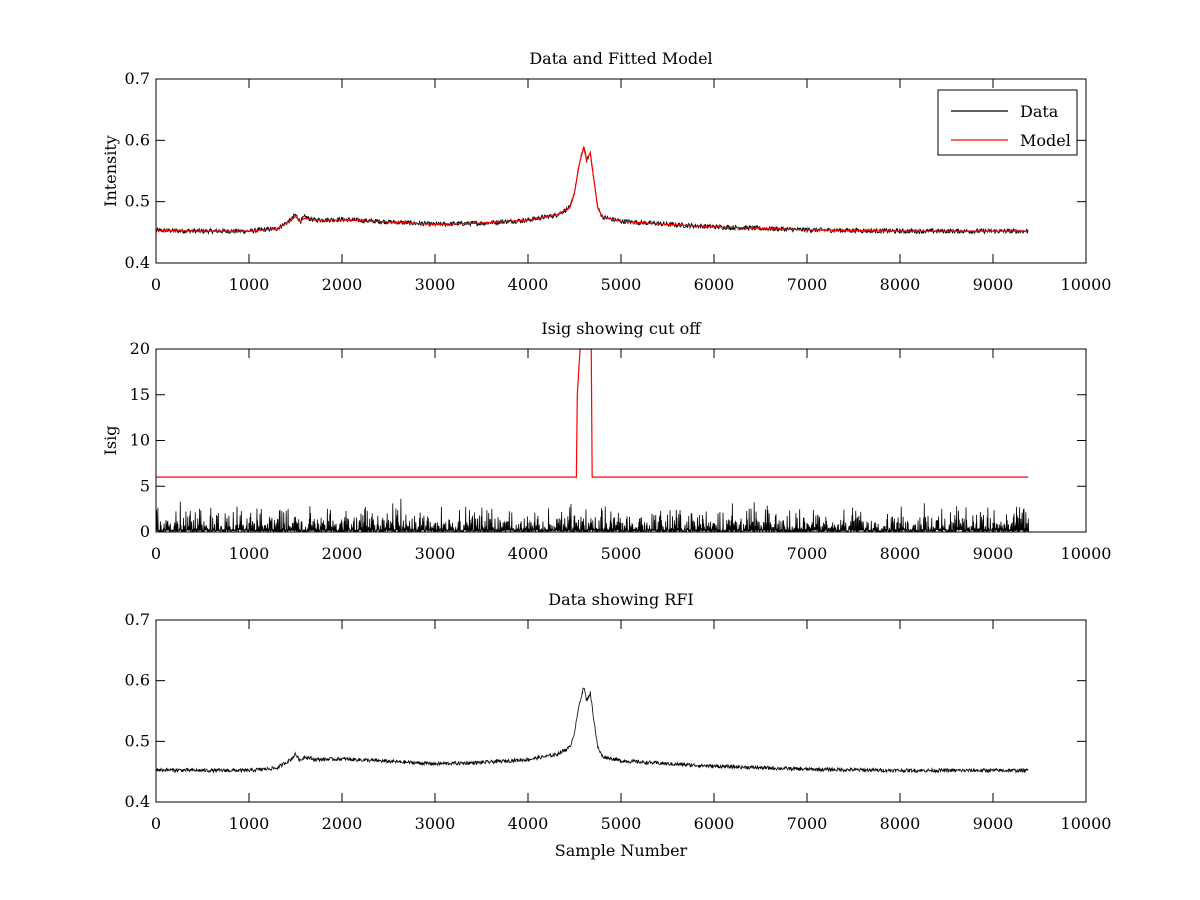 Image resolution: width=1200 pixels, height=900 pixels. Describe the element at coordinates (145, 531) in the screenshot. I see `y-tick-label: 0` at that location.